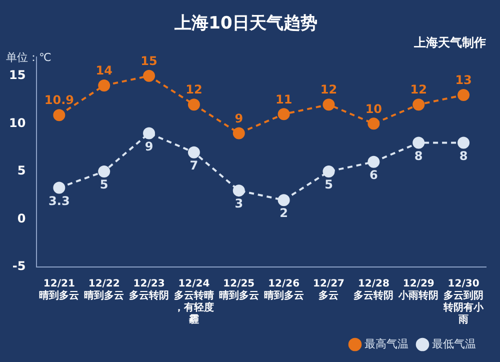 This screenshot has width=500, height=362. I want to click on x-tick-label: 12/27 多云, so click(329, 290).